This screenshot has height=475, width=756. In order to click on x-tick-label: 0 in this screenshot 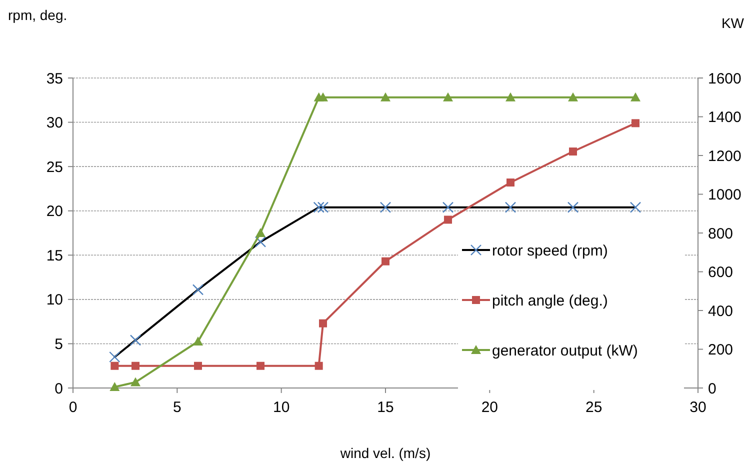, I will do `click(73, 407)`.